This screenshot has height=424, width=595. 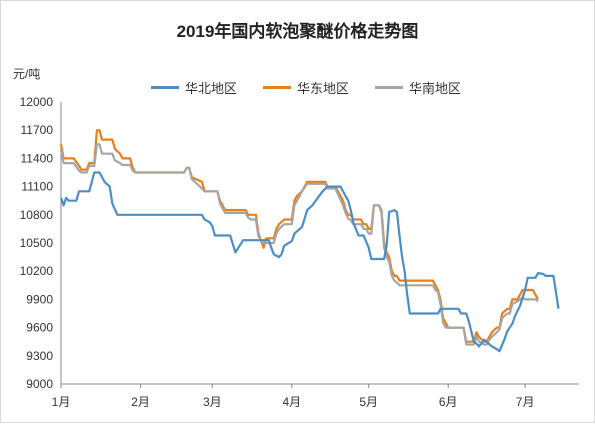 What do you see at coordinates (323, 88) in the screenshot?
I see `legend-label-east: 华东地区` at bounding box center [323, 88].